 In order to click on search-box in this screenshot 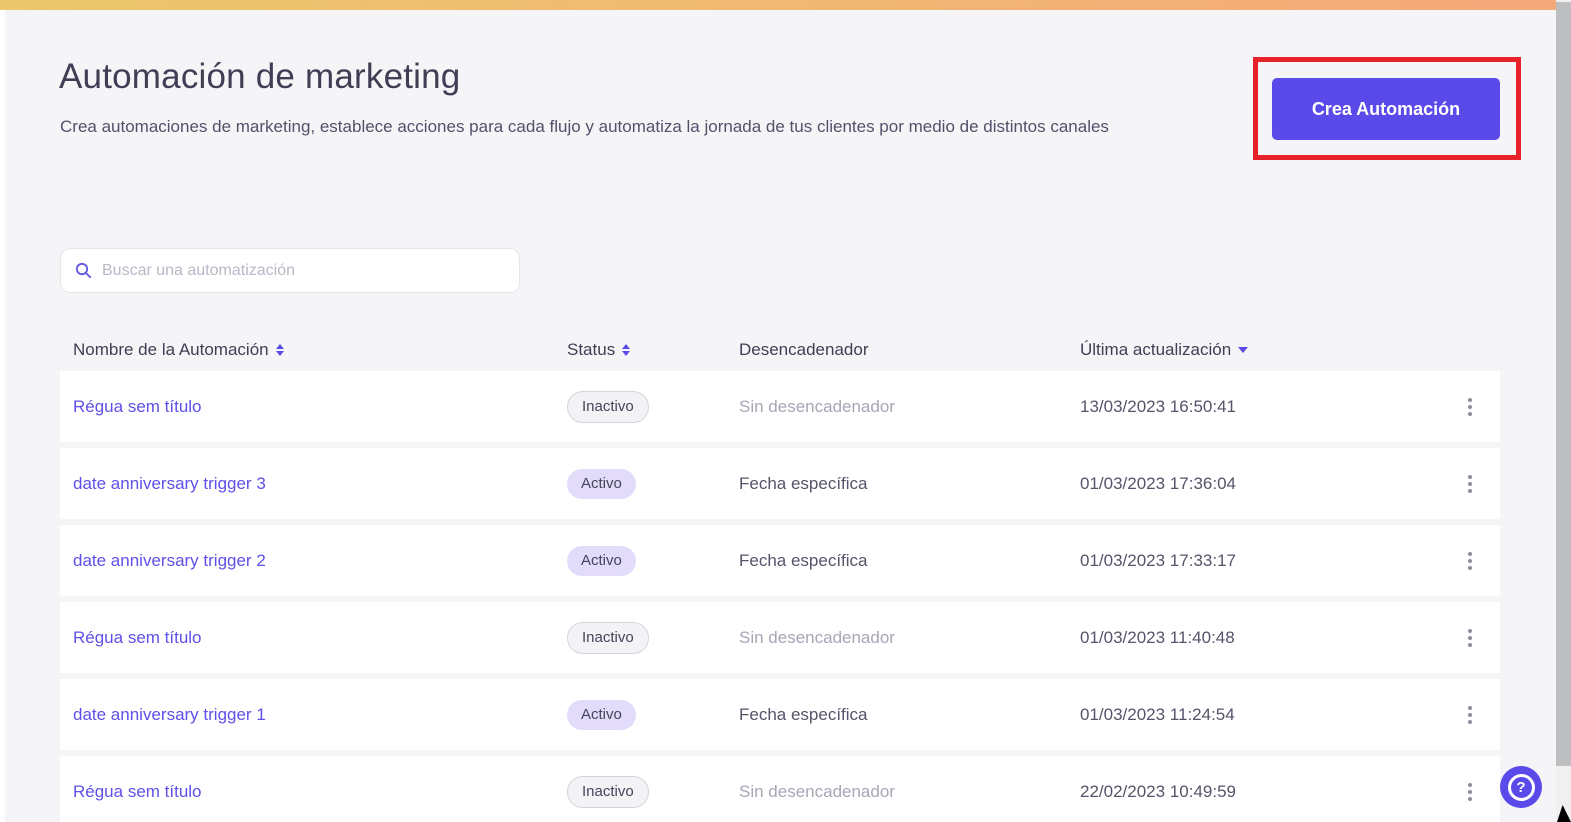, I will do `click(290, 270)`.